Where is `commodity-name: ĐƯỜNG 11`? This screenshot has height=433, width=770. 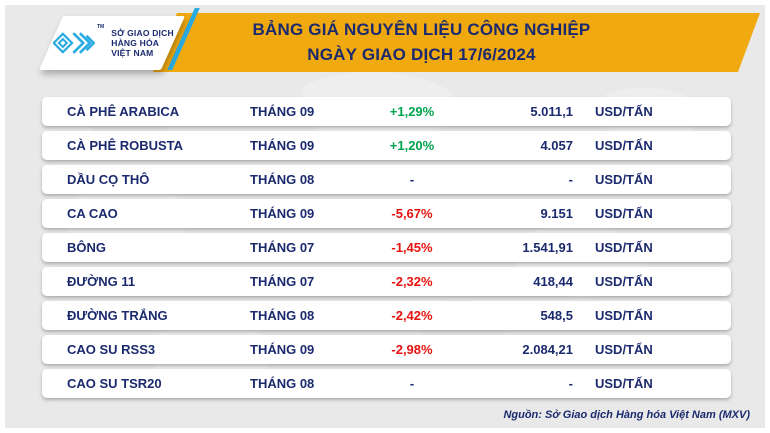 commodity-name: ĐƯỜNG 11 is located at coordinates (101, 281).